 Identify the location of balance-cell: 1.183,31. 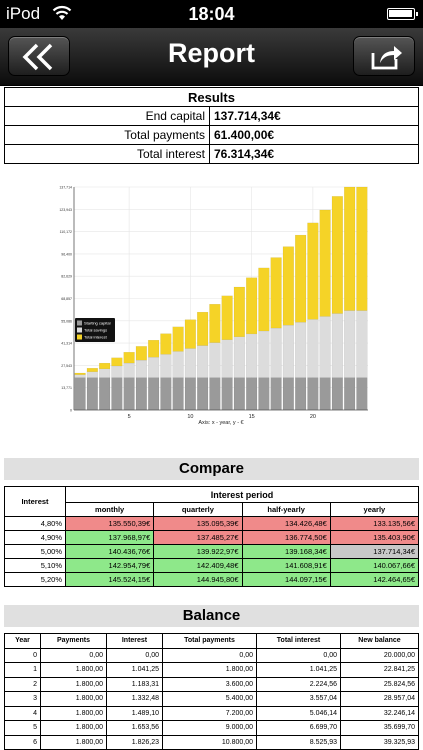
(134, 684).